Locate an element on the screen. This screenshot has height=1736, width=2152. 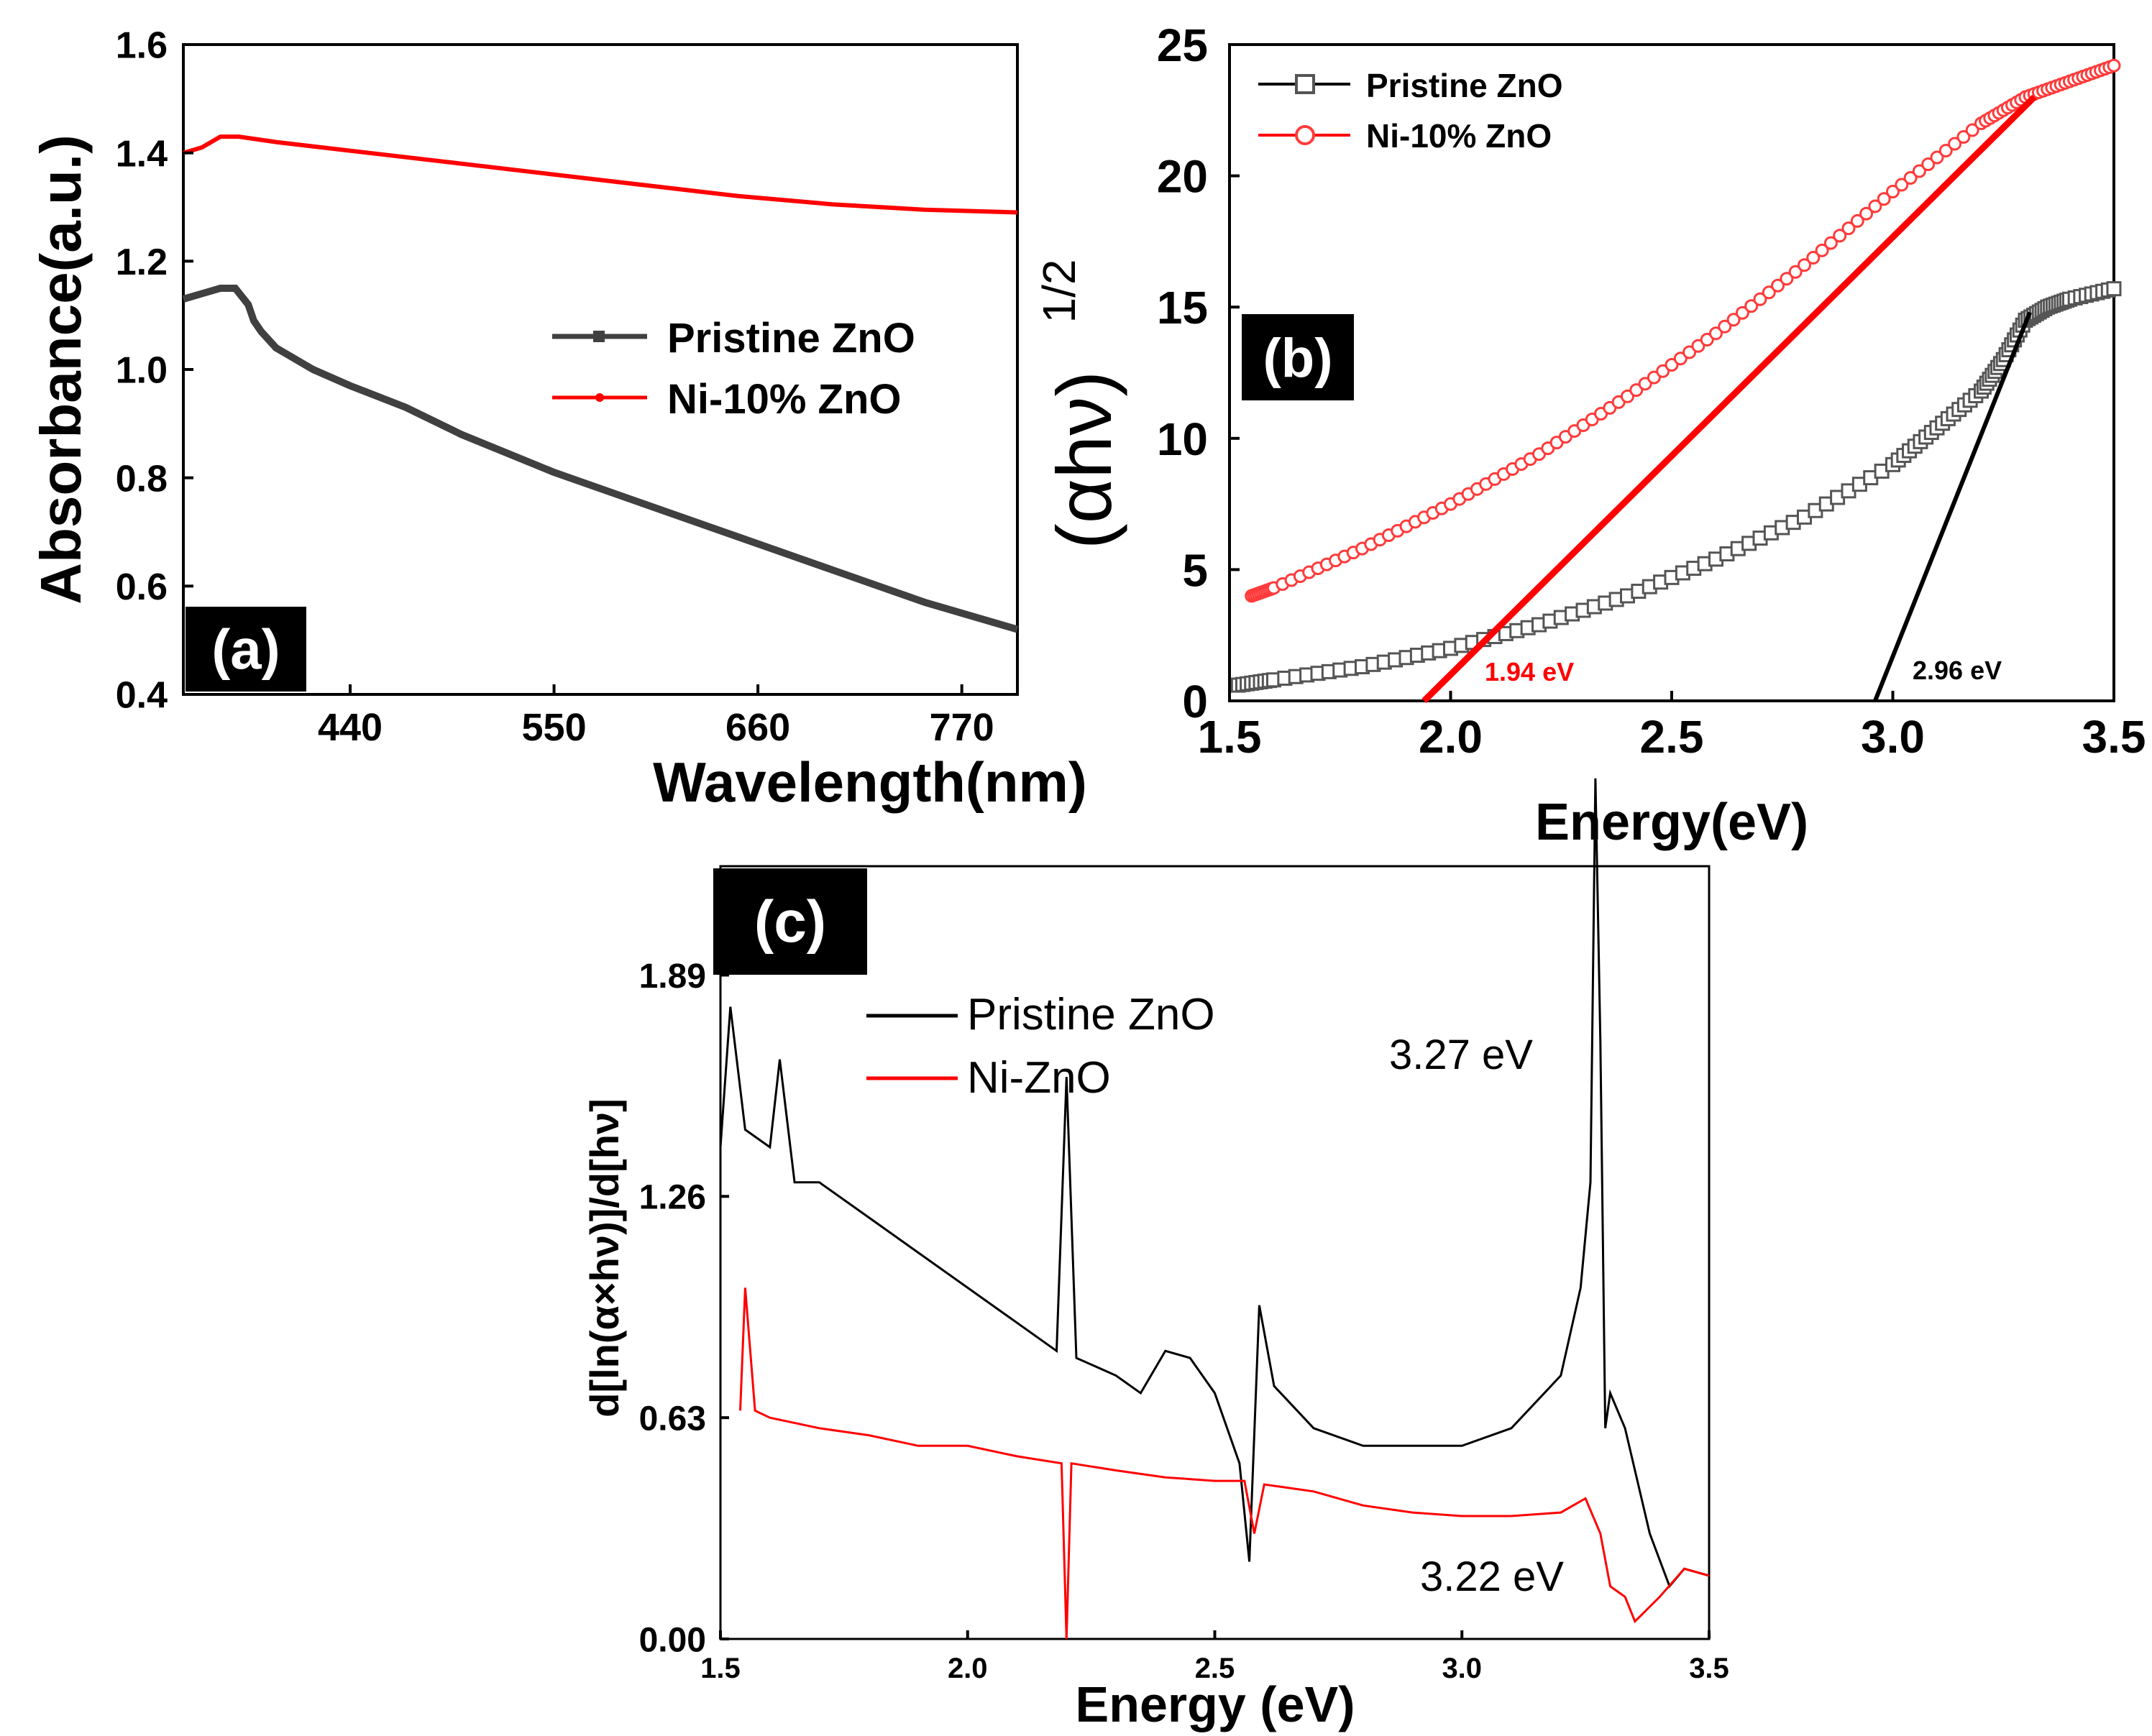
panel-b-y-axis-title: (αhν) 1/2 is located at coordinates (1080, 405).